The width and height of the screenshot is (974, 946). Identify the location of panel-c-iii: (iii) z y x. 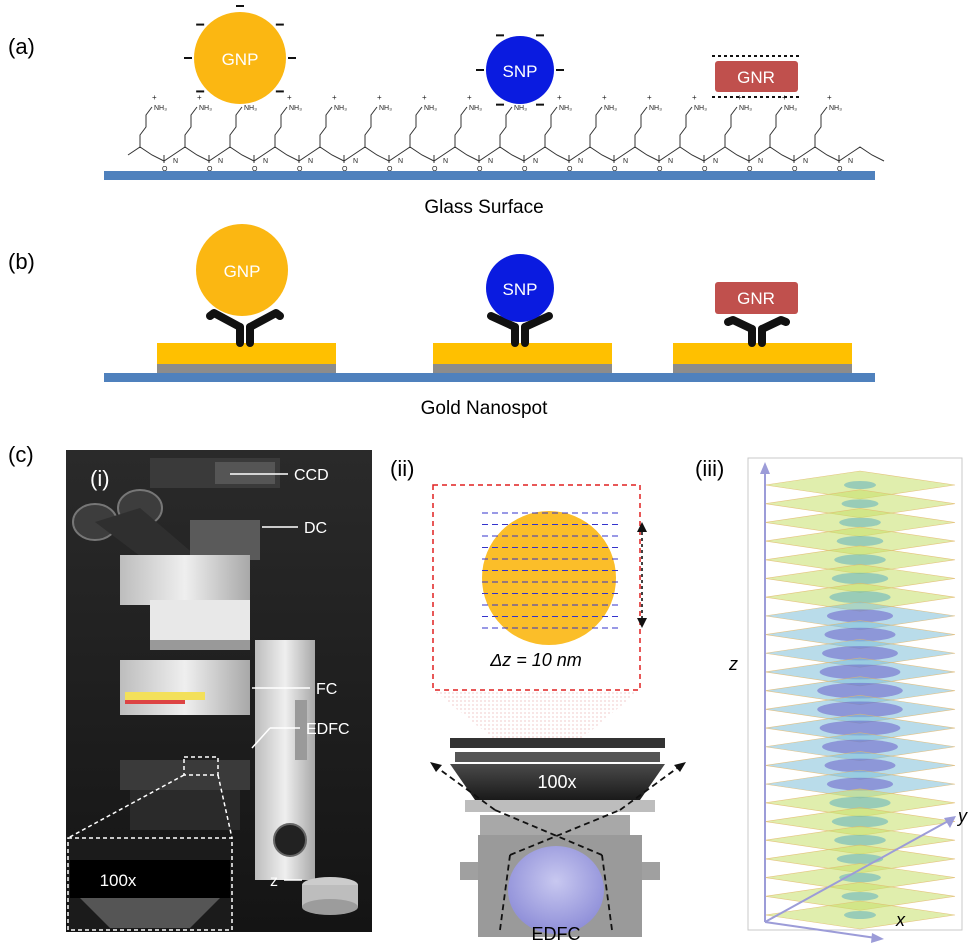
(831, 699).